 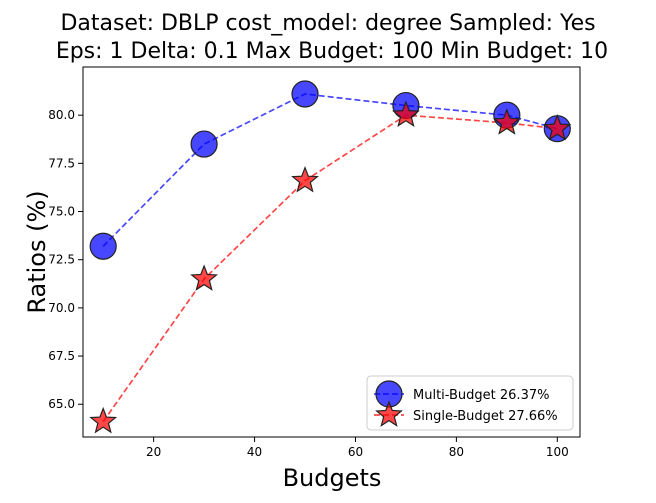 I want to click on y-tick-label: 70.0, so click(x=61, y=308).